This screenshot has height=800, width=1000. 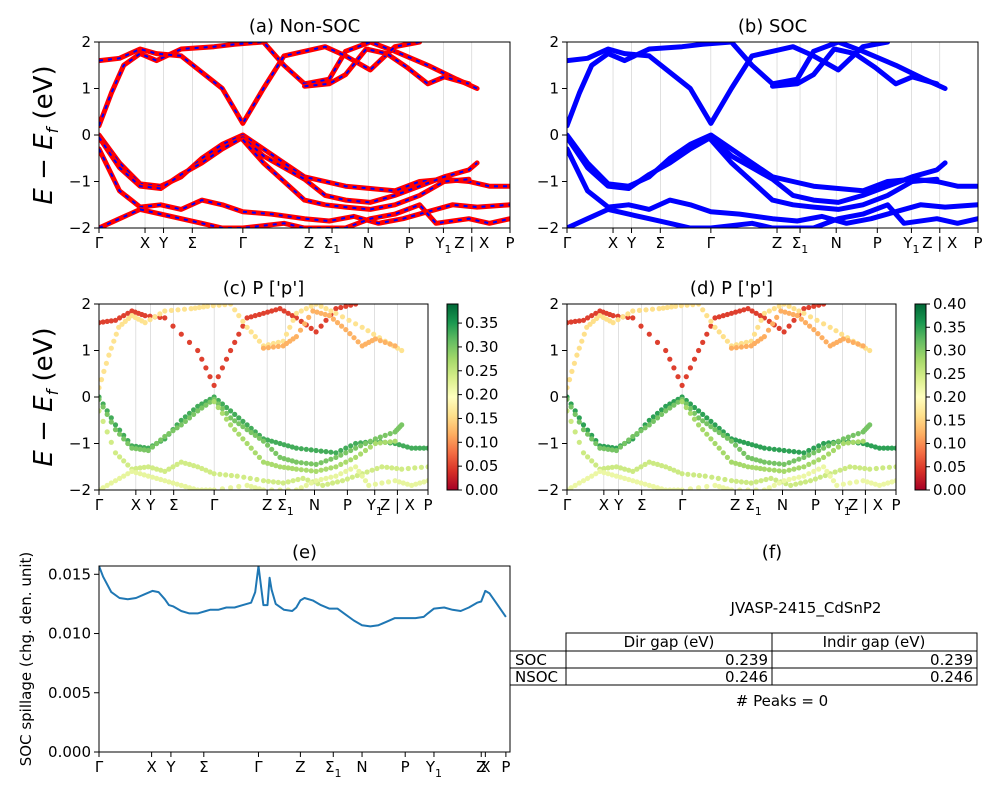 What do you see at coordinates (304, 215) in the screenshot?
I see `band-line-soc-overlay` at bounding box center [304, 215].